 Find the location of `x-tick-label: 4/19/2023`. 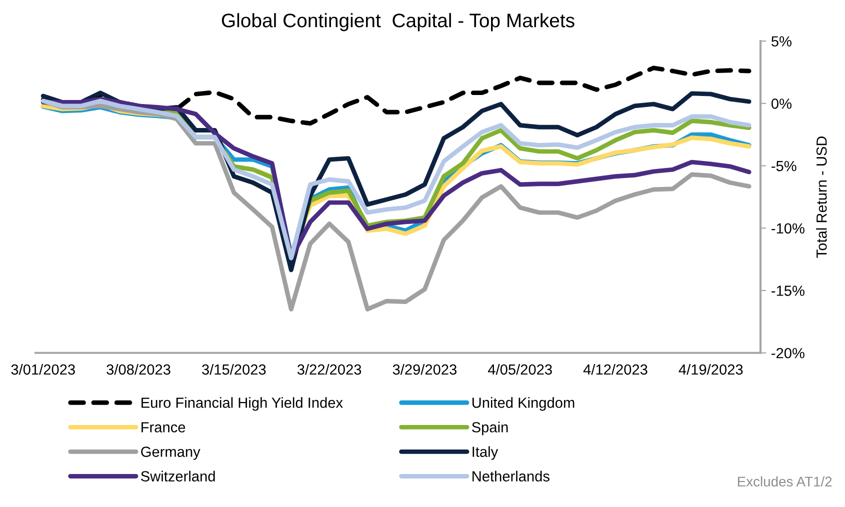

x-tick-label: 4/19/2023 is located at coordinates (710, 369).